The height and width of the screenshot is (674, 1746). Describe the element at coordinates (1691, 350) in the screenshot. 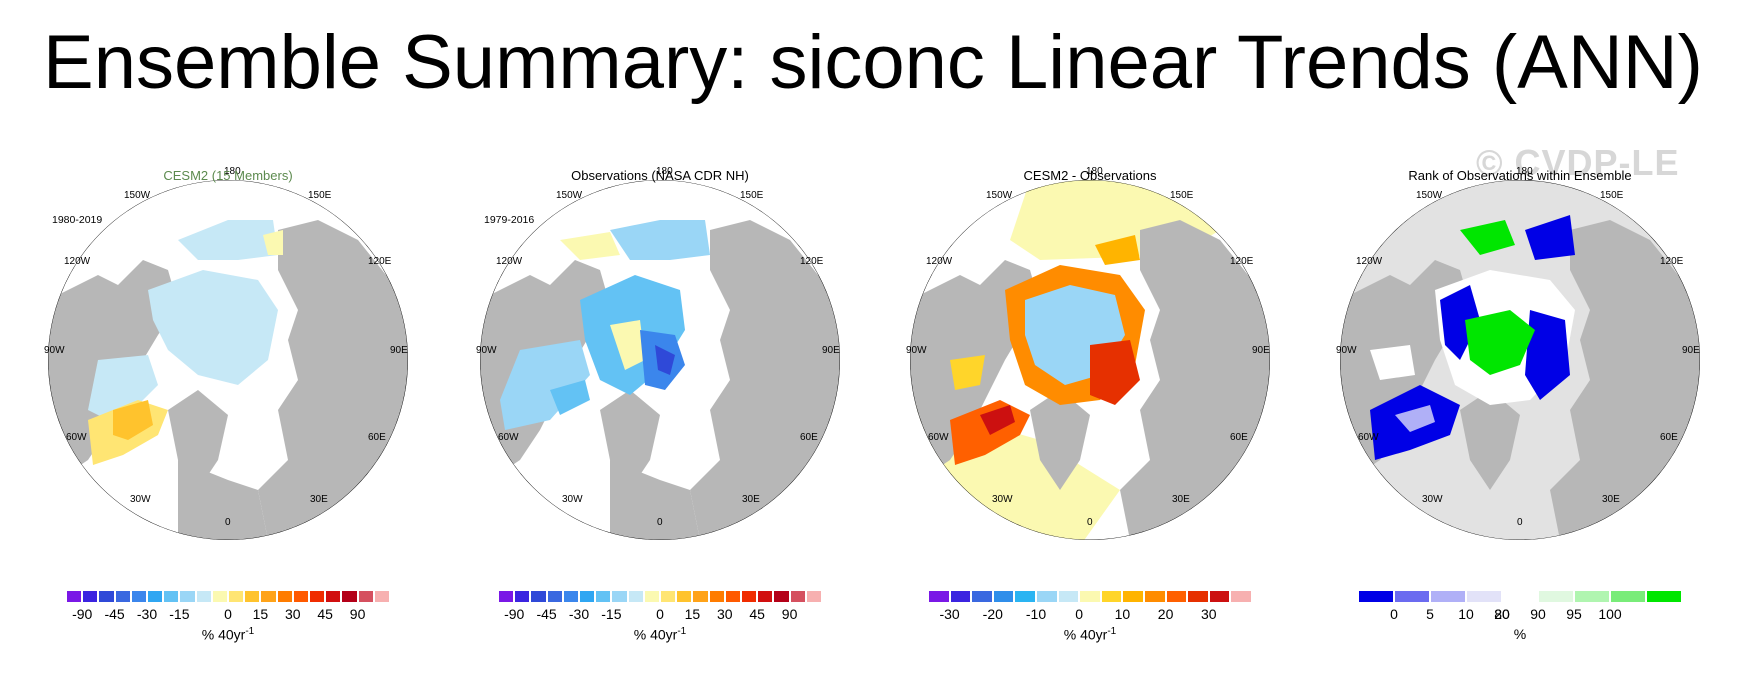

I see `lon-label-90e: 90E` at that location.